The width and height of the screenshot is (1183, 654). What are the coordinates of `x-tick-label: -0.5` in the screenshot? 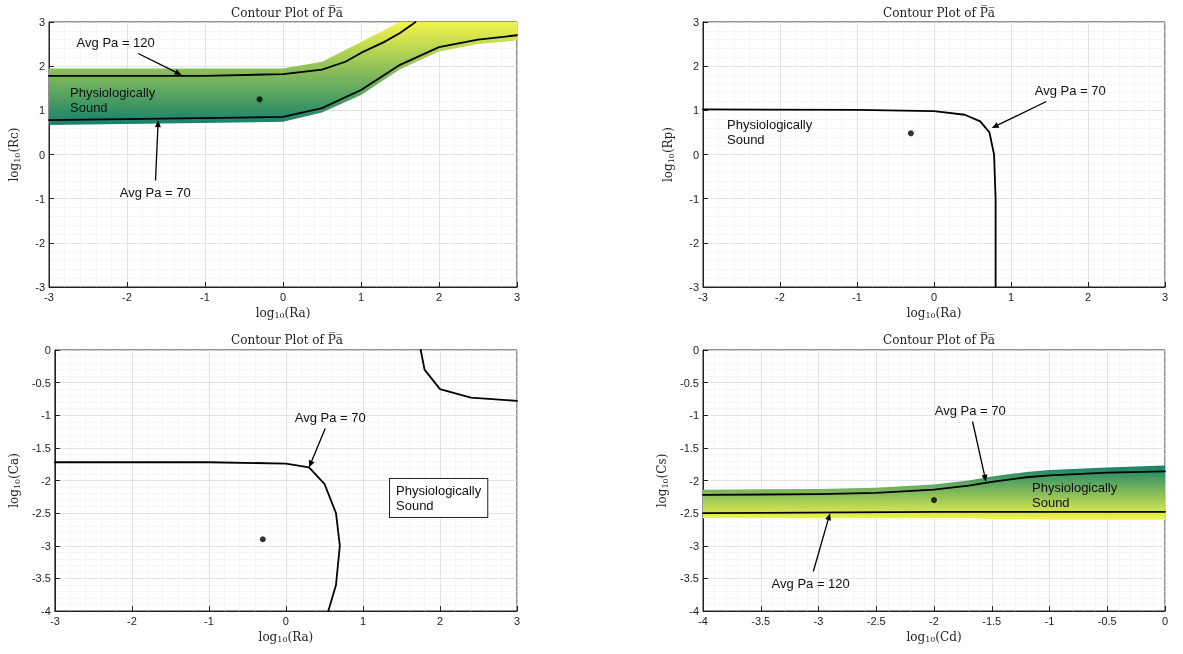 It's located at (1107, 620).